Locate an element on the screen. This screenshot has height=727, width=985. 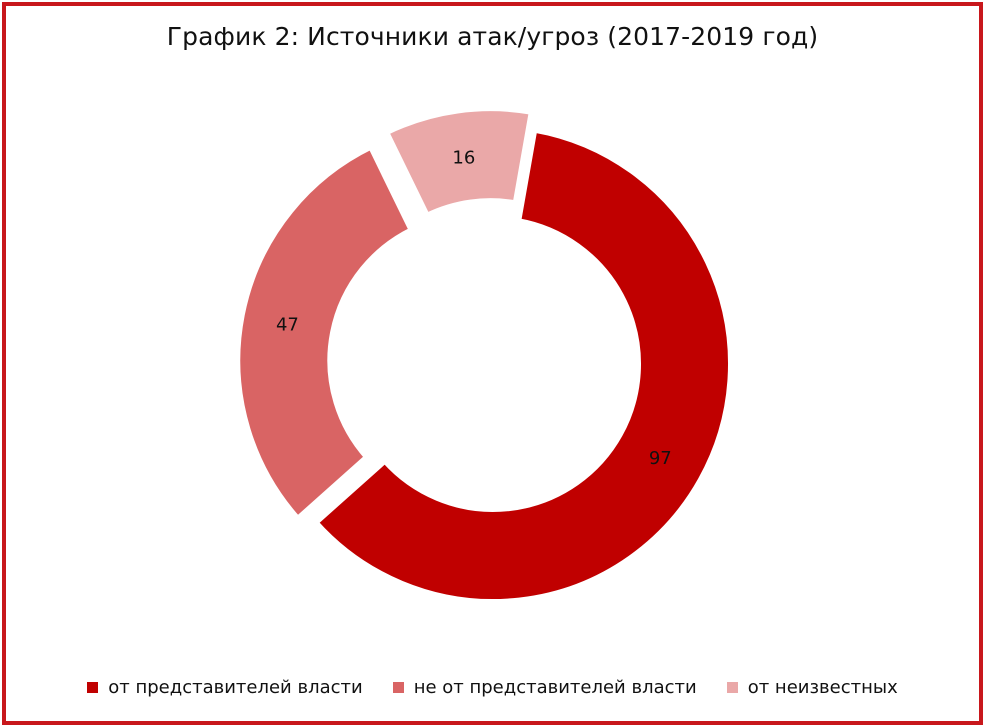
donut-slice-unknown is located at coordinates (459, 162).